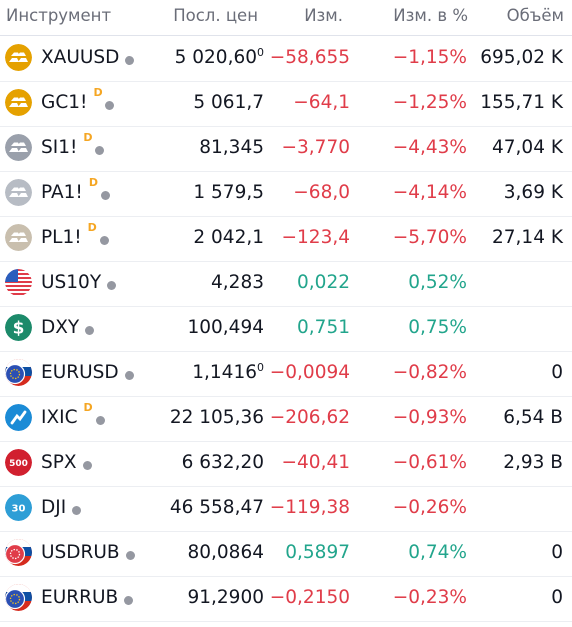 This screenshot has height=627, width=572. What do you see at coordinates (429, 57) in the screenshot?
I see `change-pct-value: −1,15%` at bounding box center [429, 57].